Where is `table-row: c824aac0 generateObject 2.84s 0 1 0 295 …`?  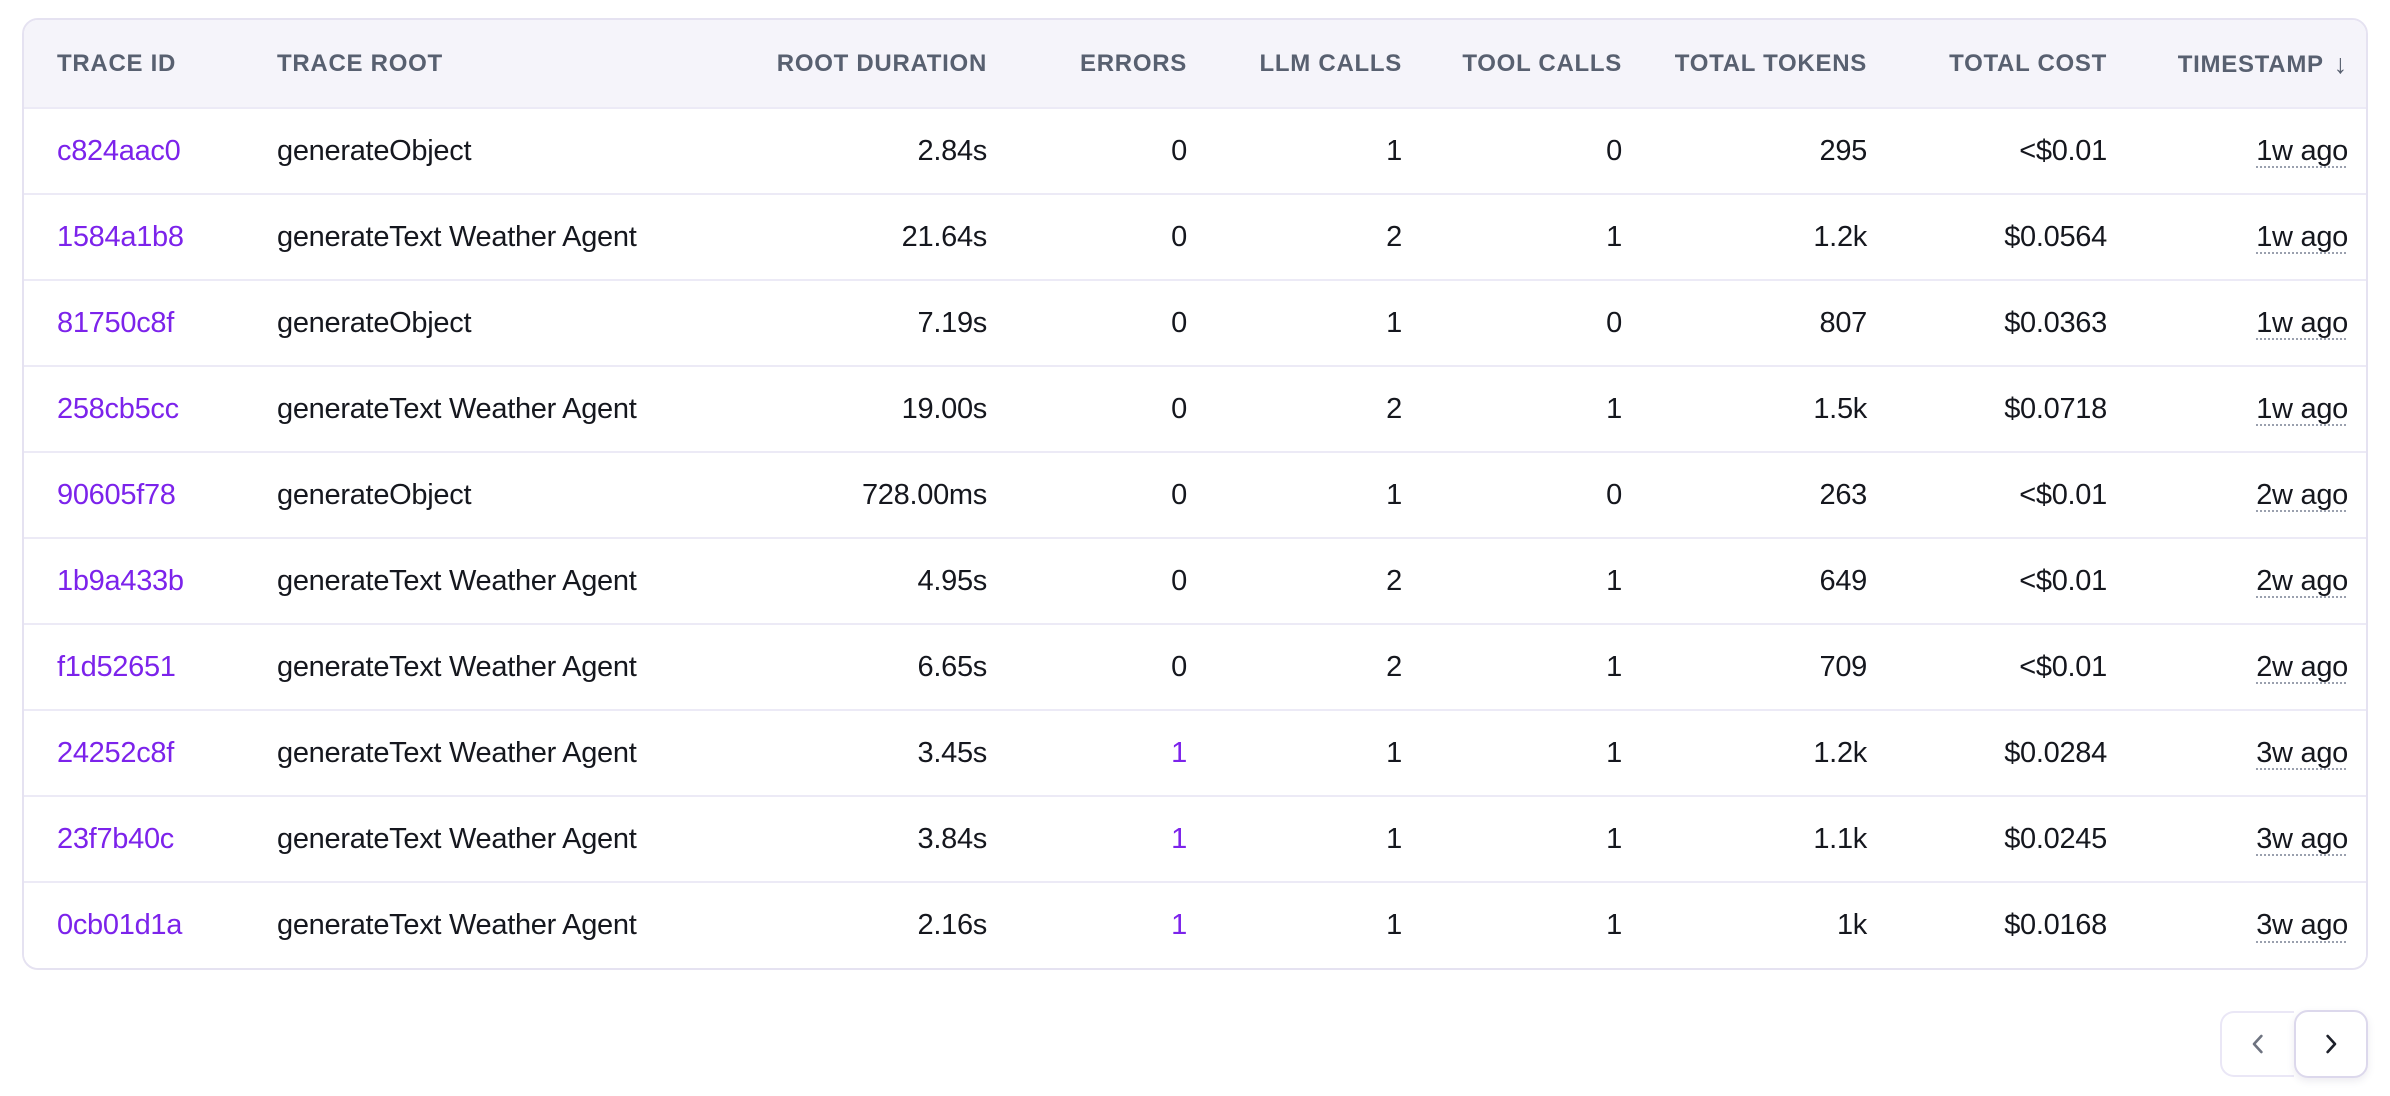
table-row: c824aac0 generateObject 2.84s 0 1 0 295 … is located at coordinates (1195, 150).